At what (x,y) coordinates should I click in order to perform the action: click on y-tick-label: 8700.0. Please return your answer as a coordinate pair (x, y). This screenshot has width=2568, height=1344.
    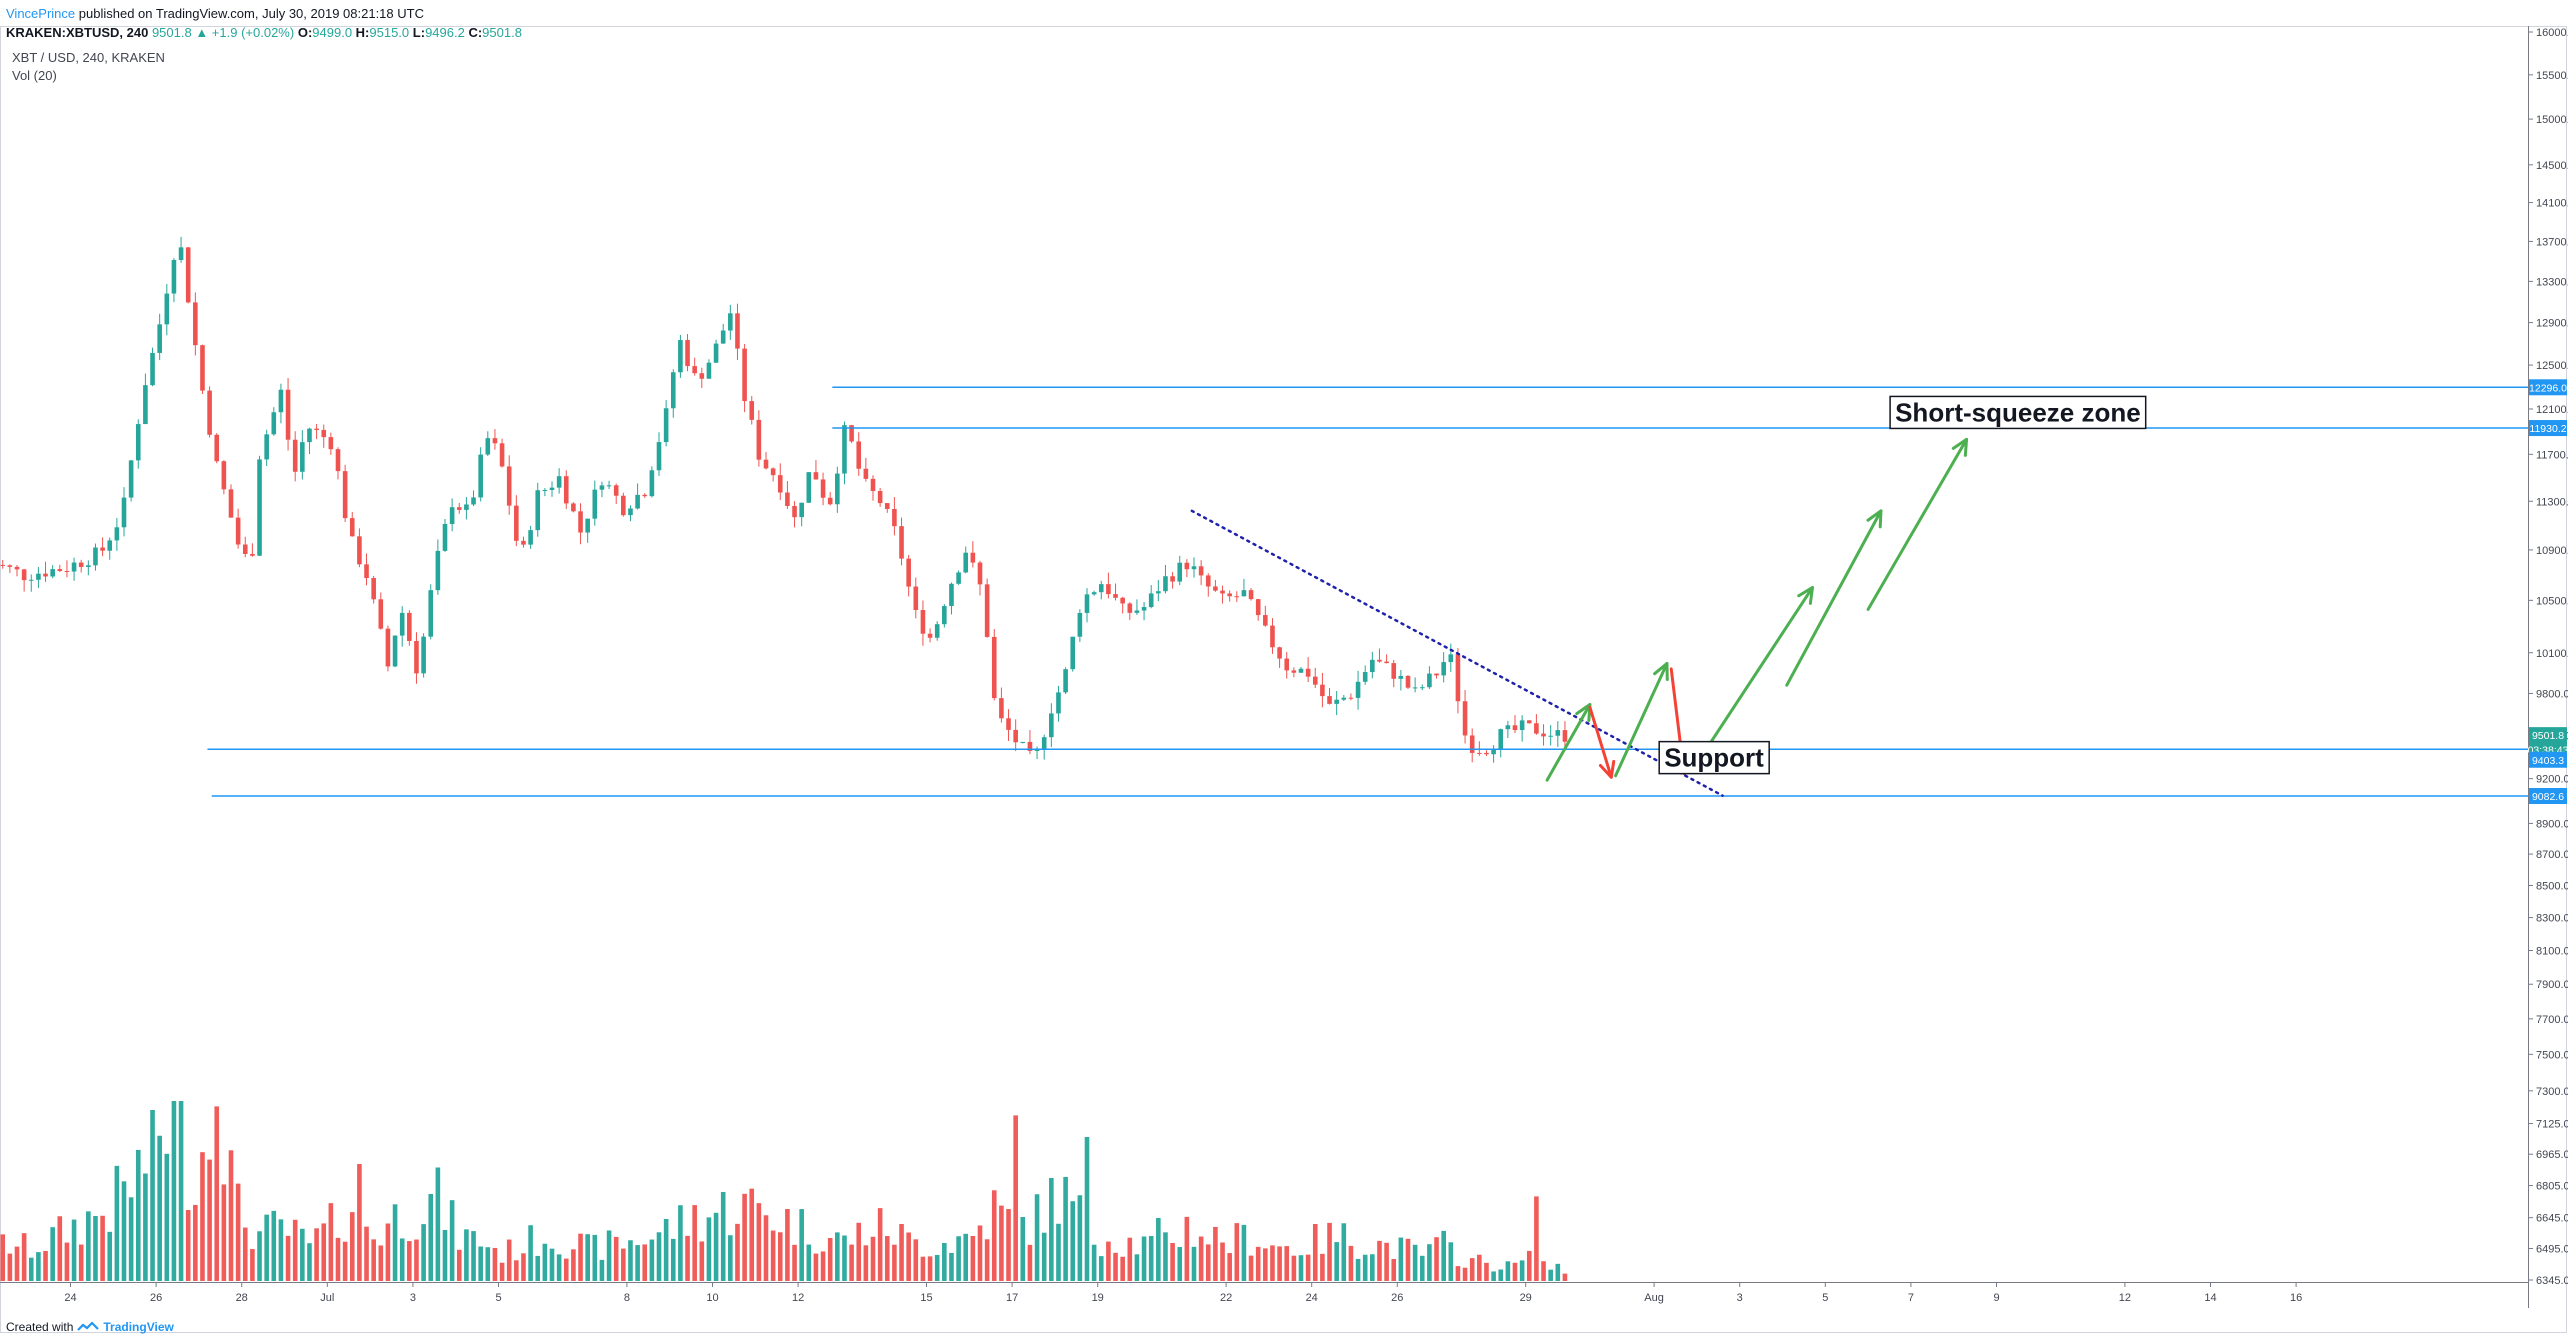
    Looking at the image, I should click on (2552, 855).